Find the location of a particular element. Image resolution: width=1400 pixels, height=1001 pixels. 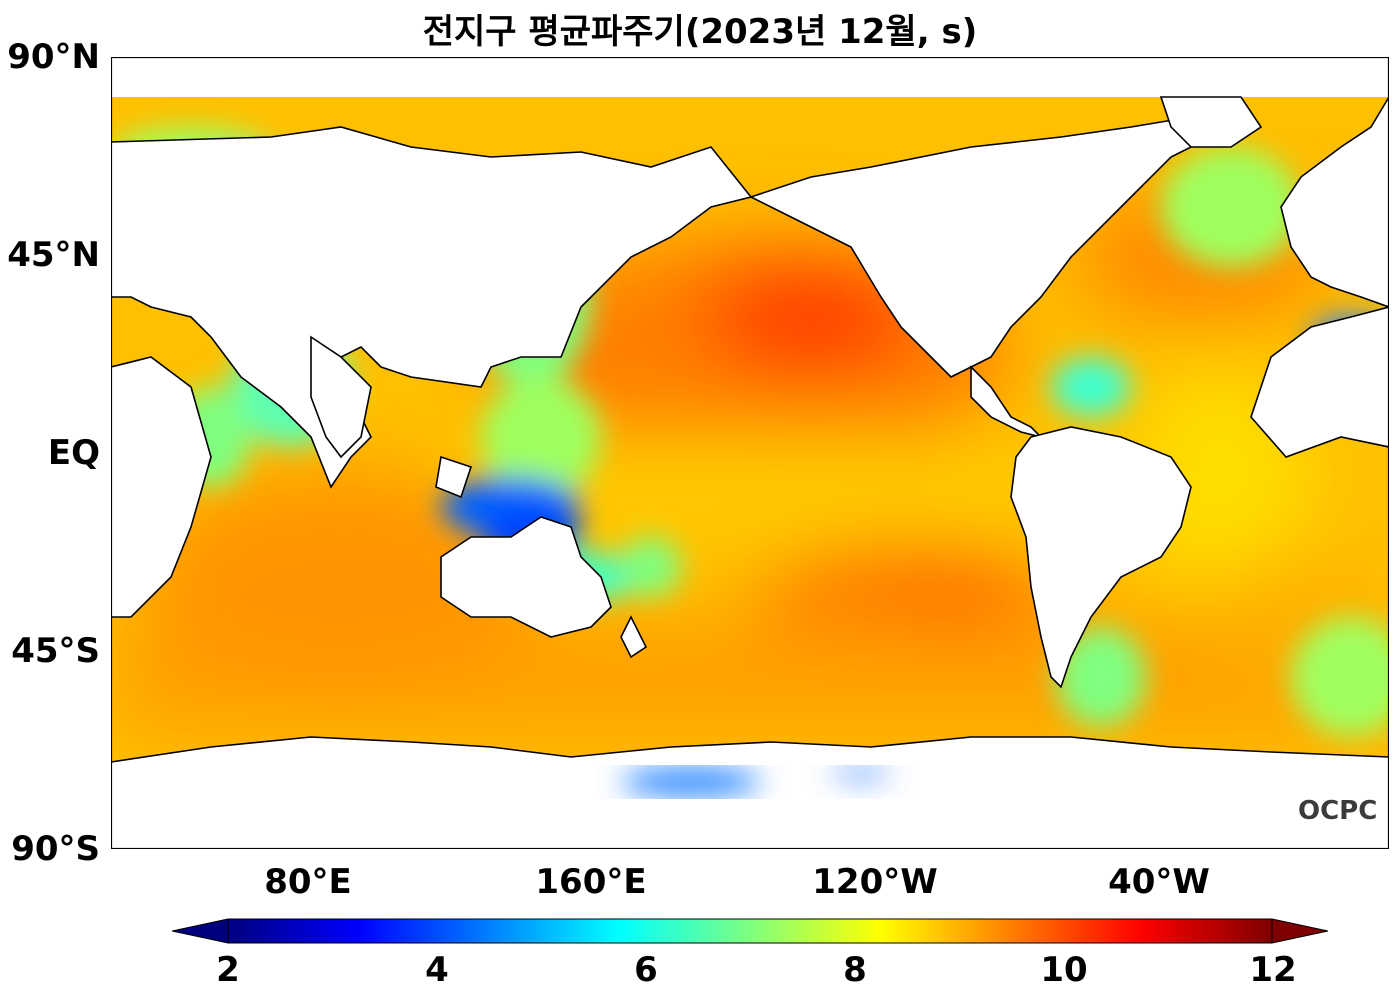

colorbar-tick-12: 12 is located at coordinates (1273, 970).